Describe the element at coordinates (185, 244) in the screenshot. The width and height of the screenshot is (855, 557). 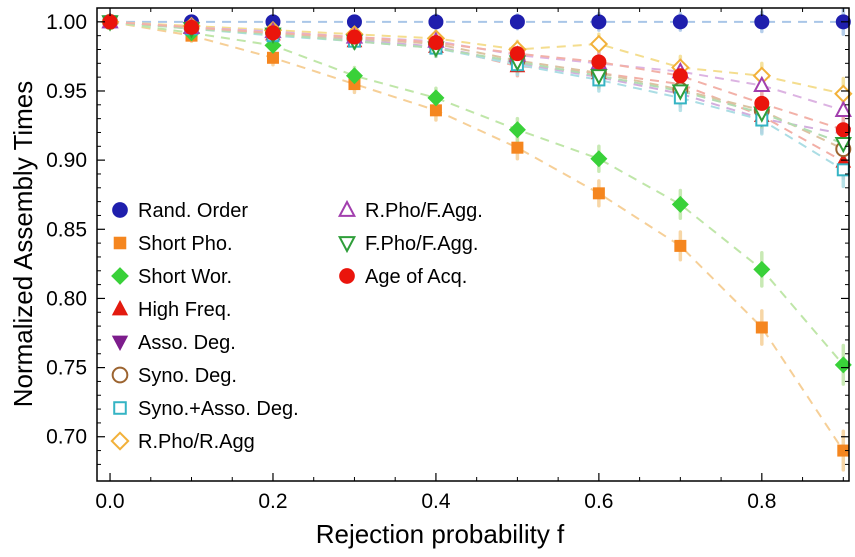
I see `legend-label: Short Pho.` at that location.